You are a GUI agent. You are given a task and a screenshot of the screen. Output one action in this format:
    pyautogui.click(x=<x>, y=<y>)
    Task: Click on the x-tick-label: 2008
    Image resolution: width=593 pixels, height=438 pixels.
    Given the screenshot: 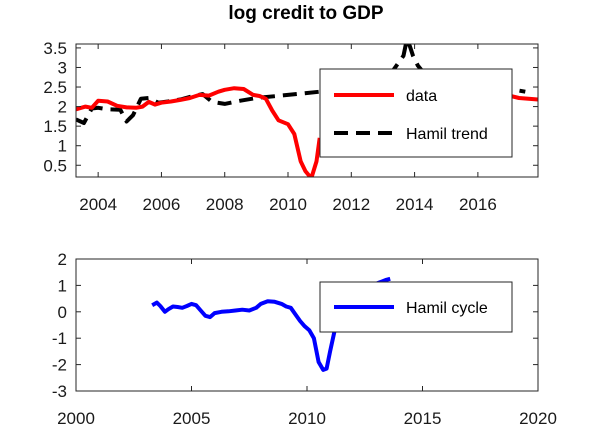 What is the action you would take?
    pyautogui.click(x=225, y=204)
    